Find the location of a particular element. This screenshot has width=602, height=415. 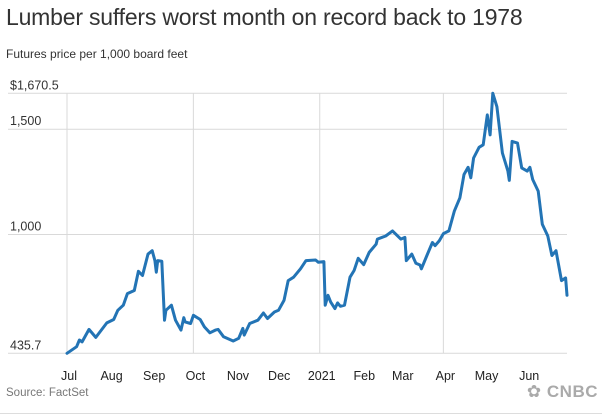

y-tick-label: 435.7 is located at coordinates (25, 345).